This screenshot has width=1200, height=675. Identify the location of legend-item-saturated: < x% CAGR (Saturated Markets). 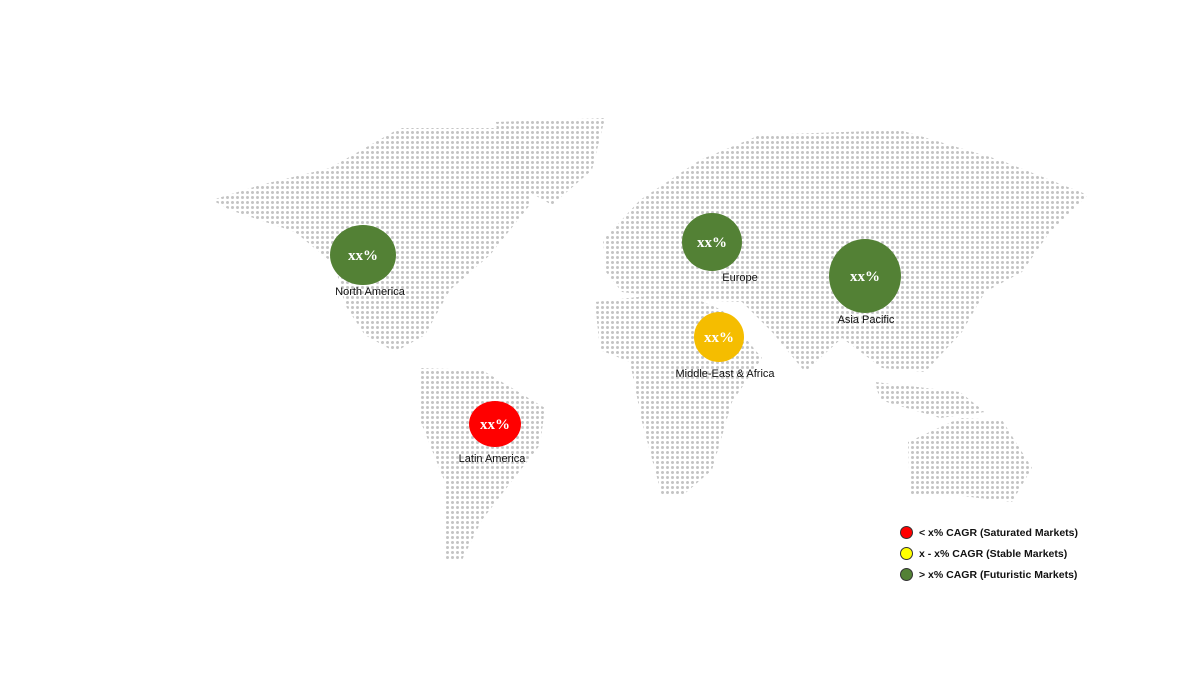
(989, 532).